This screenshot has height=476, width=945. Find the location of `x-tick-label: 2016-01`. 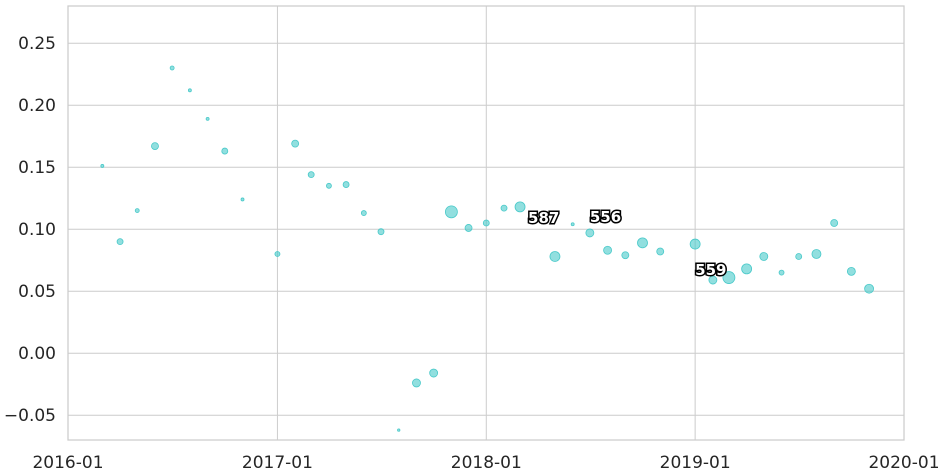

x-tick-label: 2016-01 is located at coordinates (67, 463).